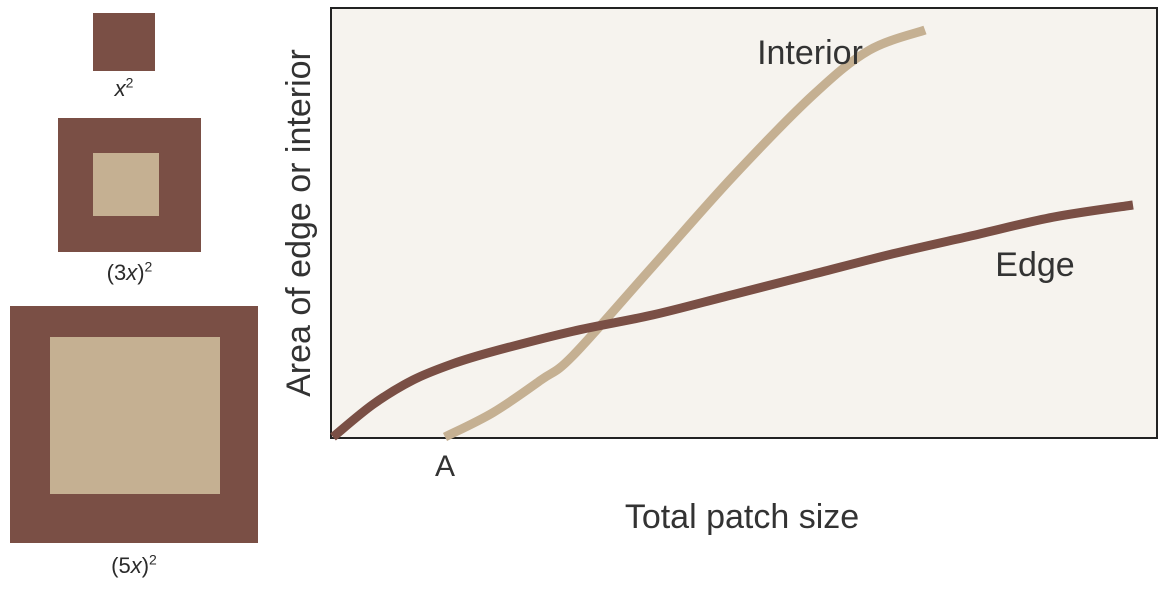 This screenshot has width=1164, height=591. I want to click on square-large-label: (5x)2, so click(134, 564).